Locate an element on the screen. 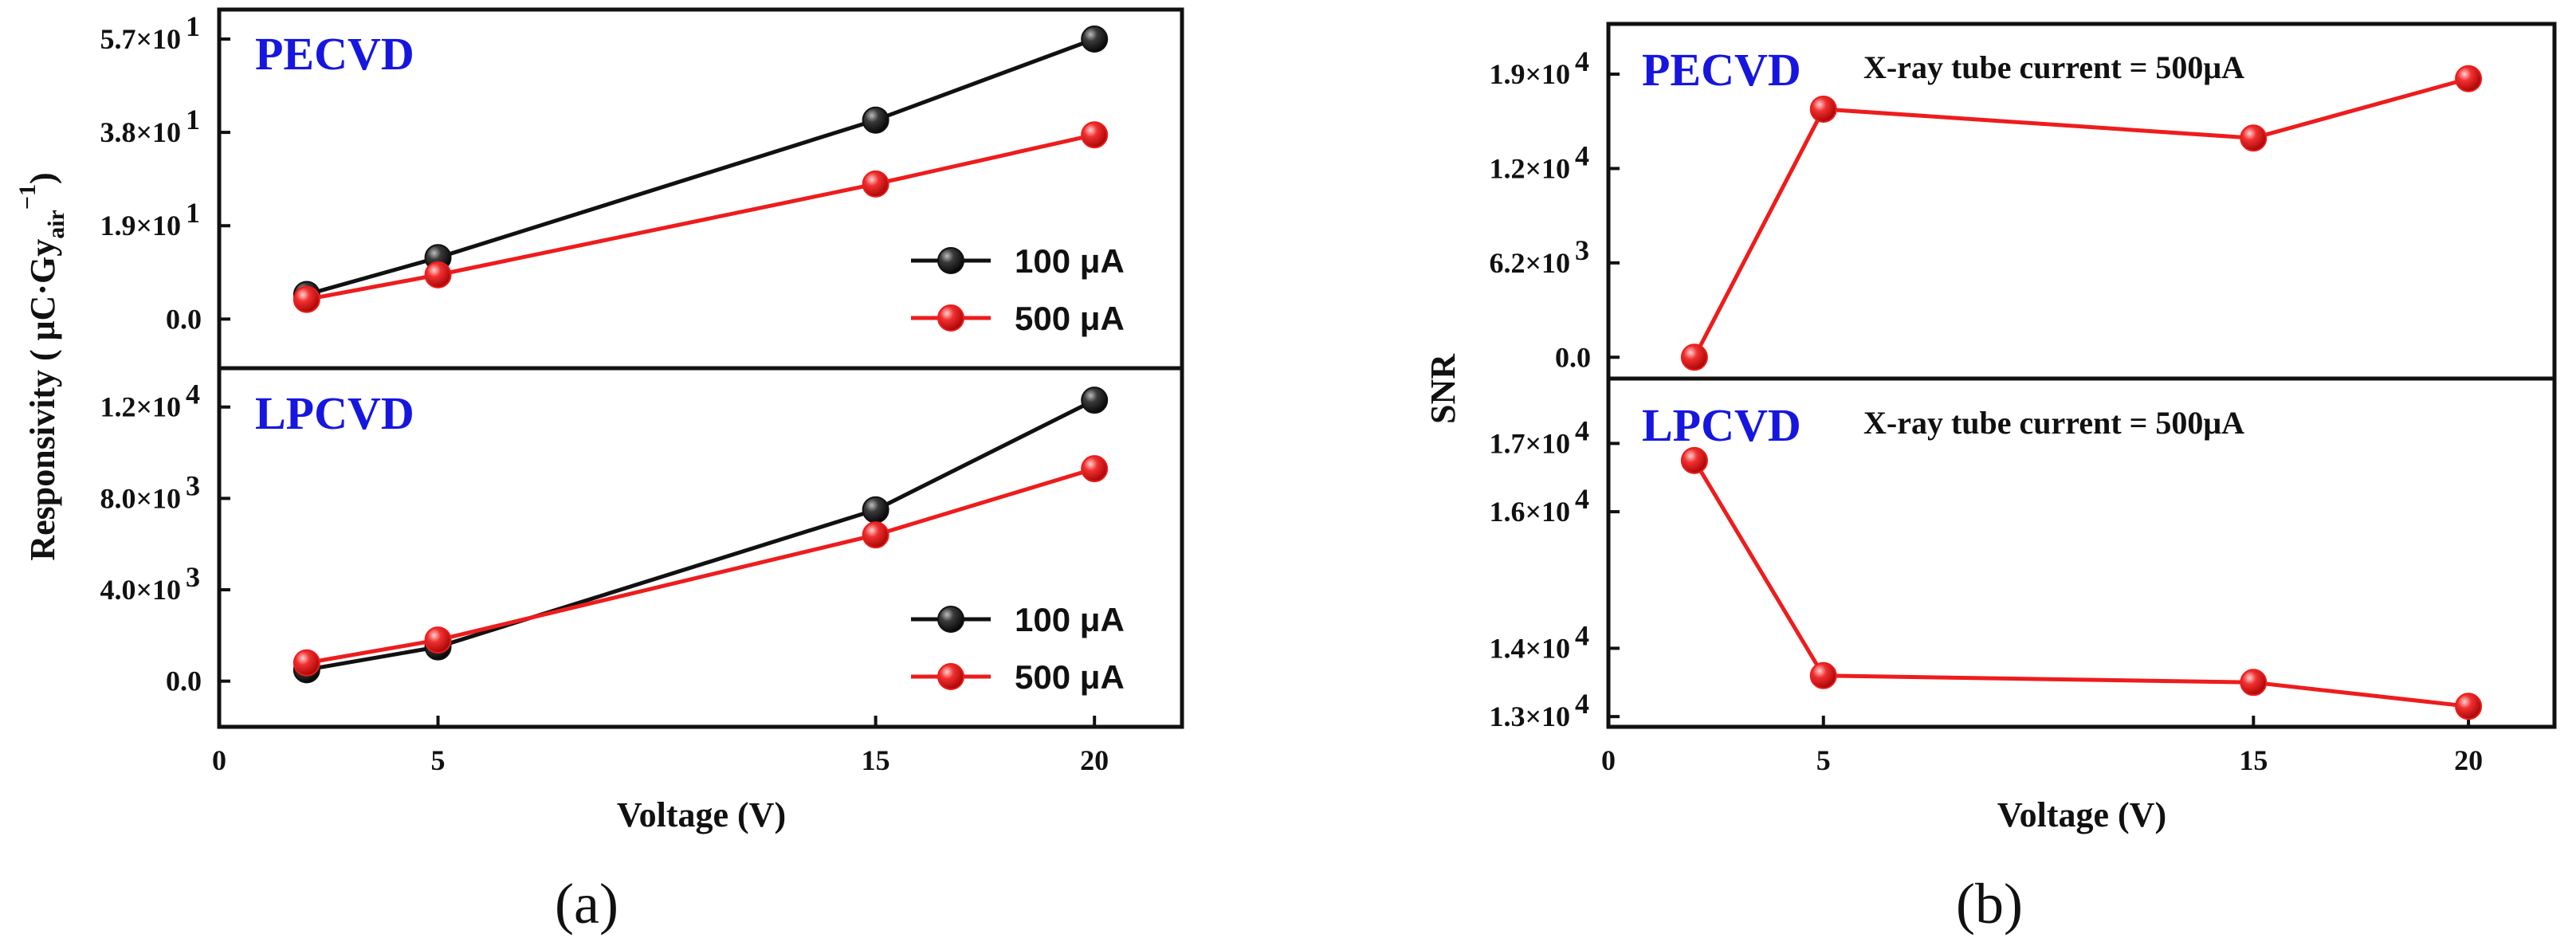  x-tick-label-b_lpcvd-0: 0 is located at coordinates (1608, 760).